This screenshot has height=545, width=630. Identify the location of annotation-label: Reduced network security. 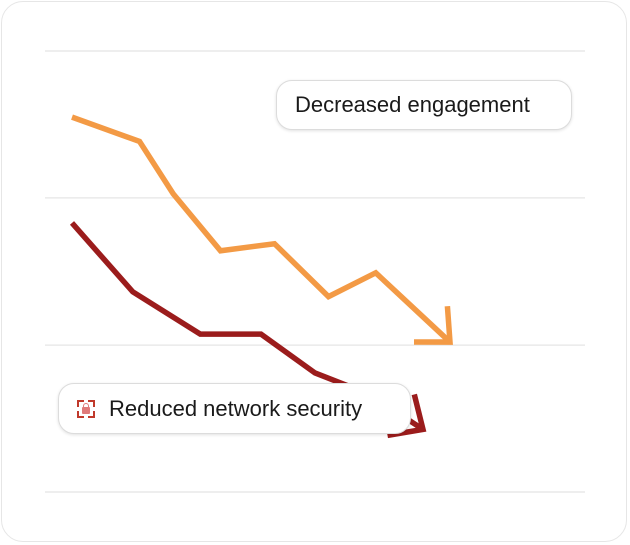
(236, 408).